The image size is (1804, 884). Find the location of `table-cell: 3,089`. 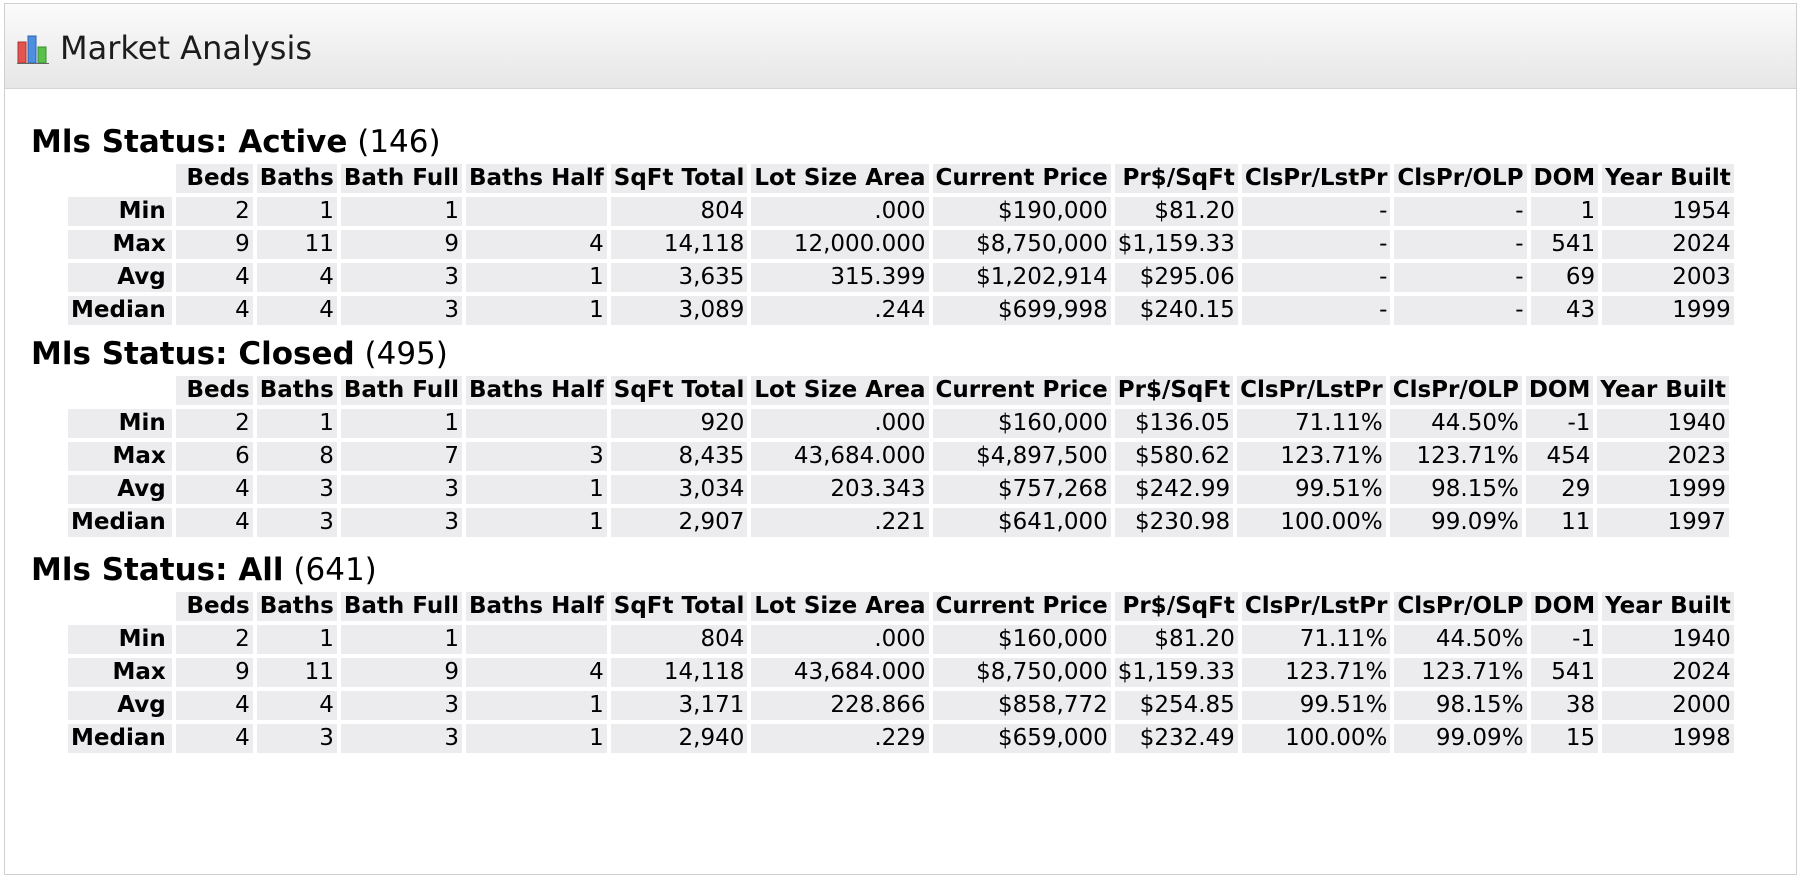

table-cell: 3,089 is located at coordinates (679, 310).